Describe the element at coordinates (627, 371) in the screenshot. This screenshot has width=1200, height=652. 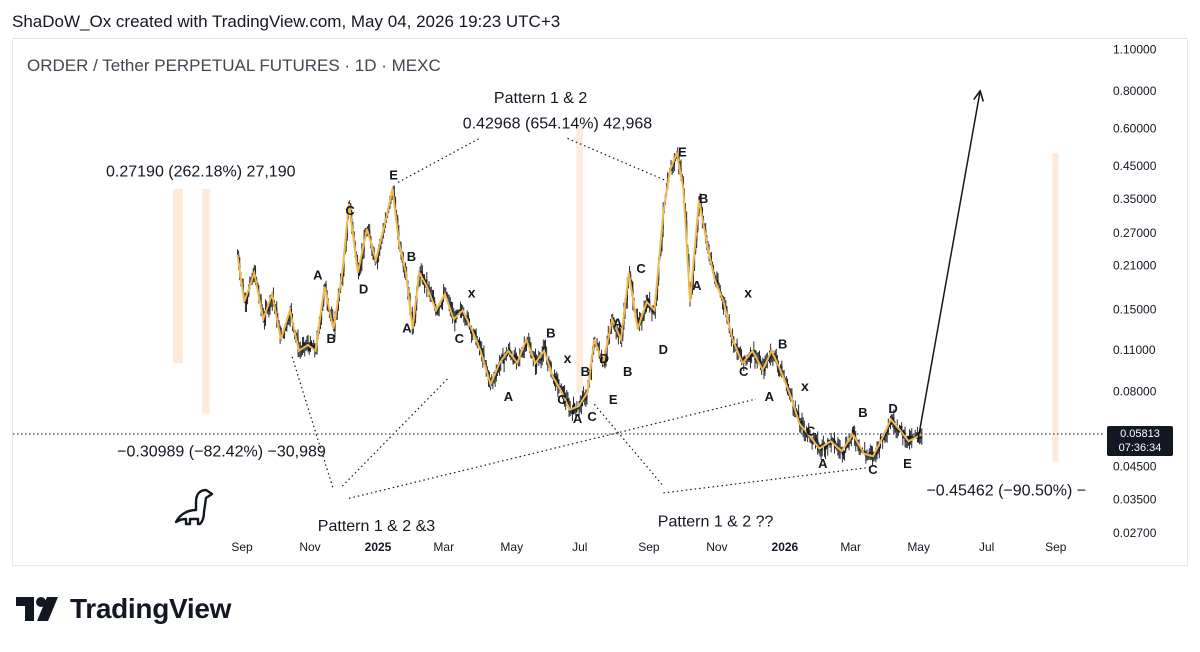
I see `wave-label-20: B` at that location.